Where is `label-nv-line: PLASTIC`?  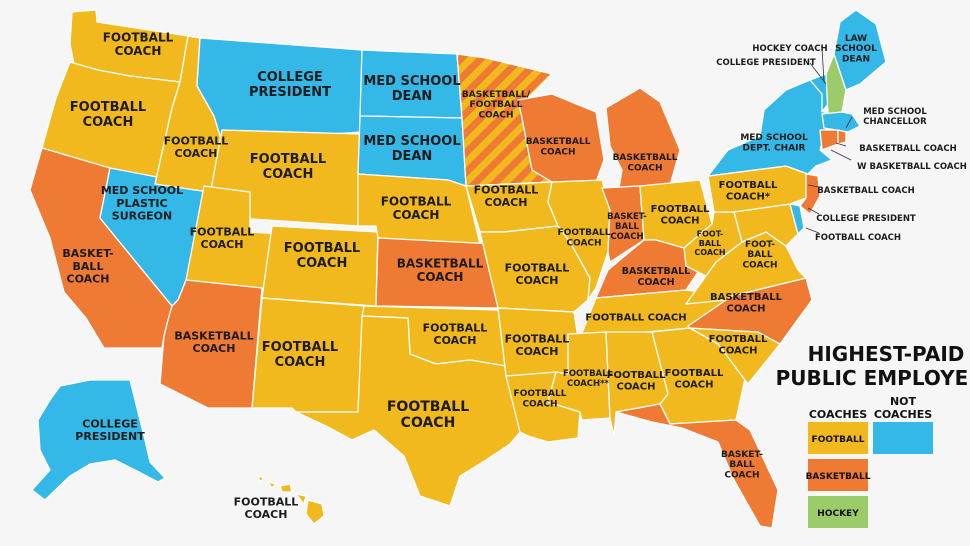
label-nv-line: PLASTIC is located at coordinates (141, 203).